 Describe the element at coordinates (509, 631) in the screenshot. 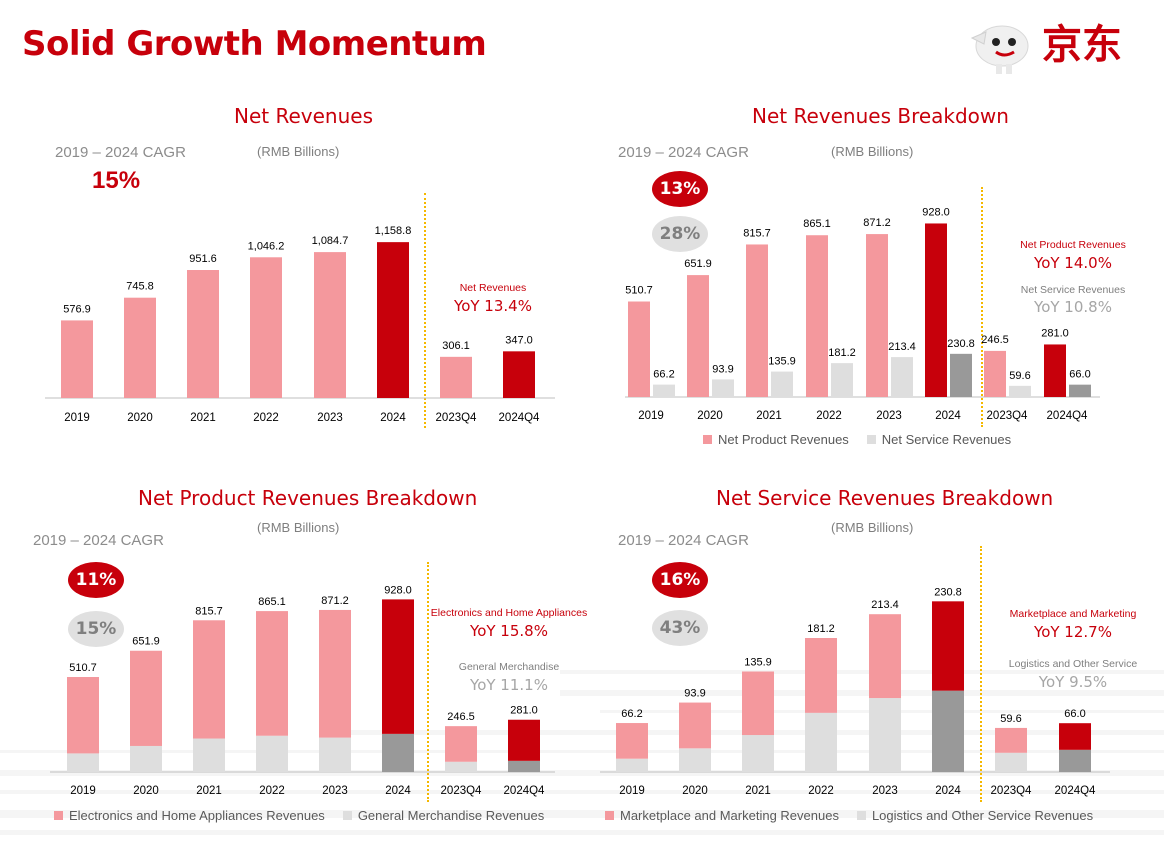

I see `electronics-yoy-value: YoY 15.8%` at that location.